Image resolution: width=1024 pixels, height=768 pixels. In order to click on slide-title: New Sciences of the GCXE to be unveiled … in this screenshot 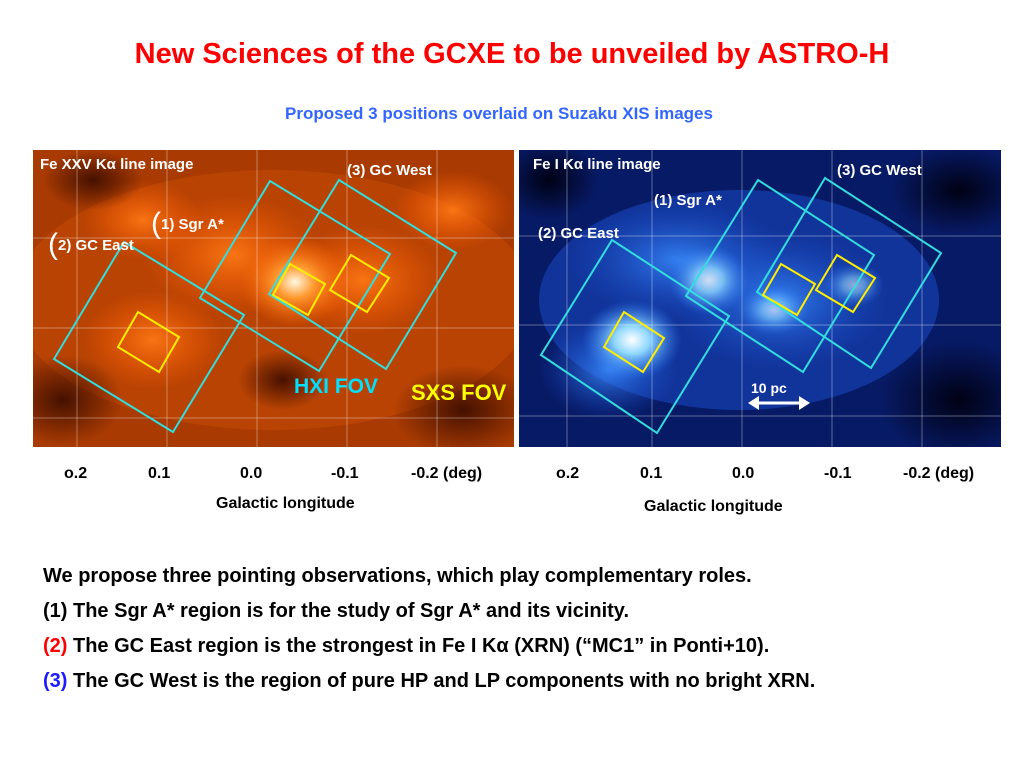, I will do `click(512, 54)`.